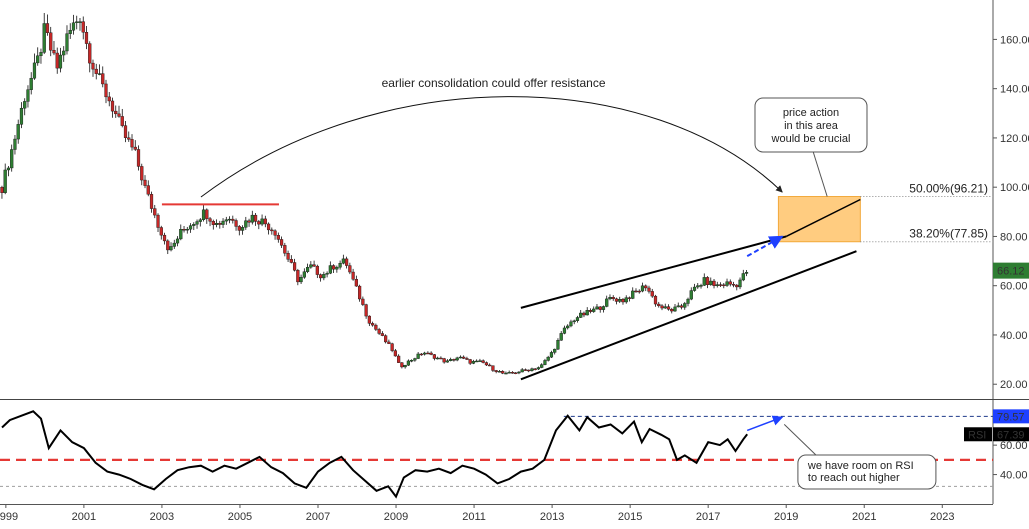 The image size is (1029, 529). Describe the element at coordinates (948, 234) in the screenshot. I see `fib-level-label: 38.20%(77.85)` at that location.